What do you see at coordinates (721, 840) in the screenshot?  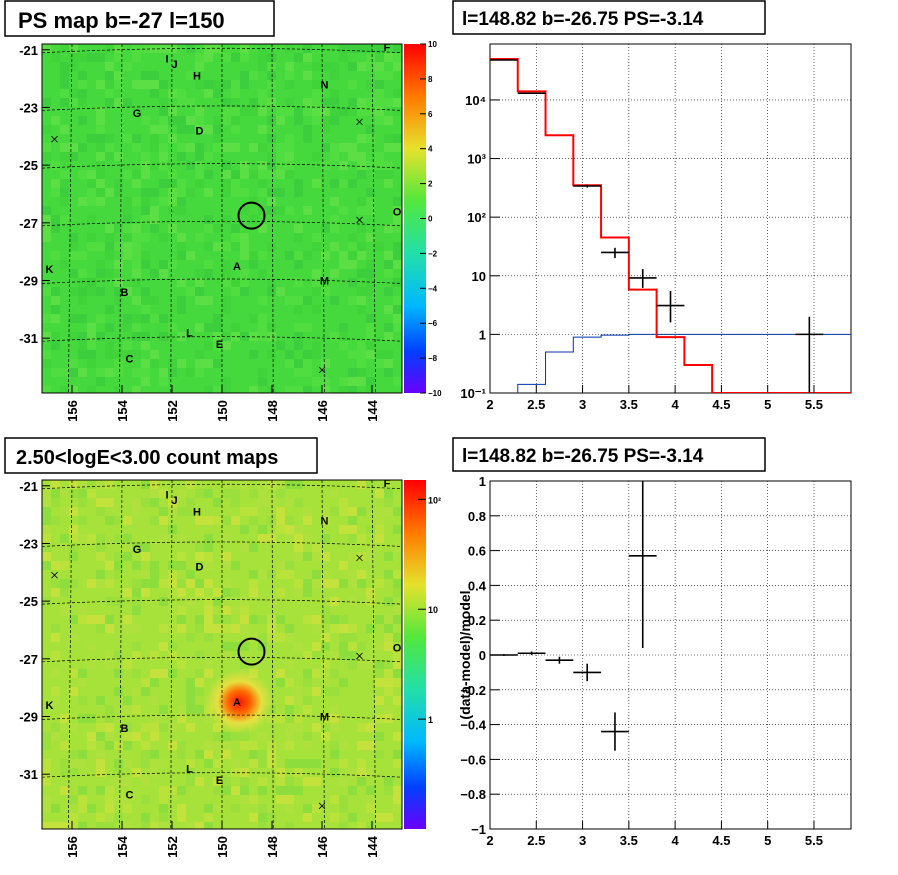 I see `residual-x-tick-label: 4.5` at bounding box center [721, 840].